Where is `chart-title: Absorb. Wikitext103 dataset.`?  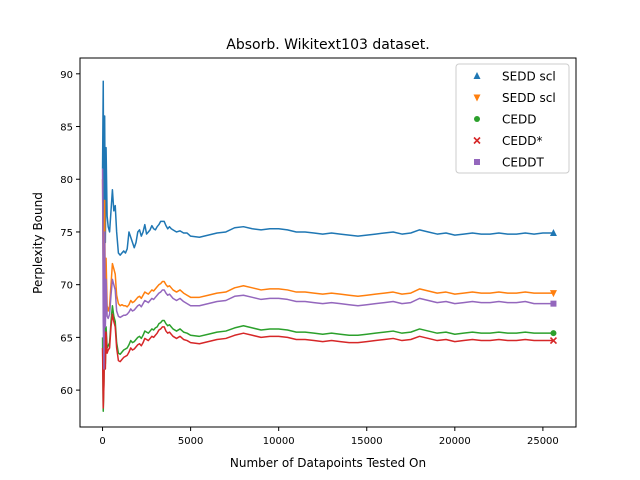 chart-title: Absorb. Wikitext103 dataset. is located at coordinates (327, 45).